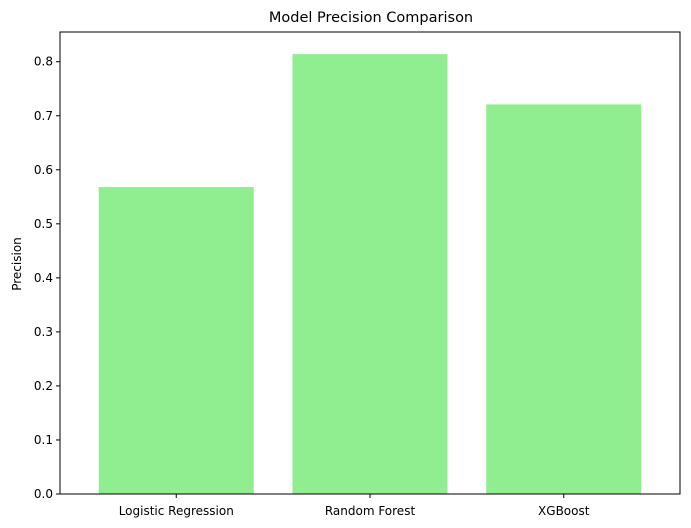 The height and width of the screenshot is (528, 691). What do you see at coordinates (43, 170) in the screenshot?
I see `y-tick-label: 0.6` at bounding box center [43, 170].